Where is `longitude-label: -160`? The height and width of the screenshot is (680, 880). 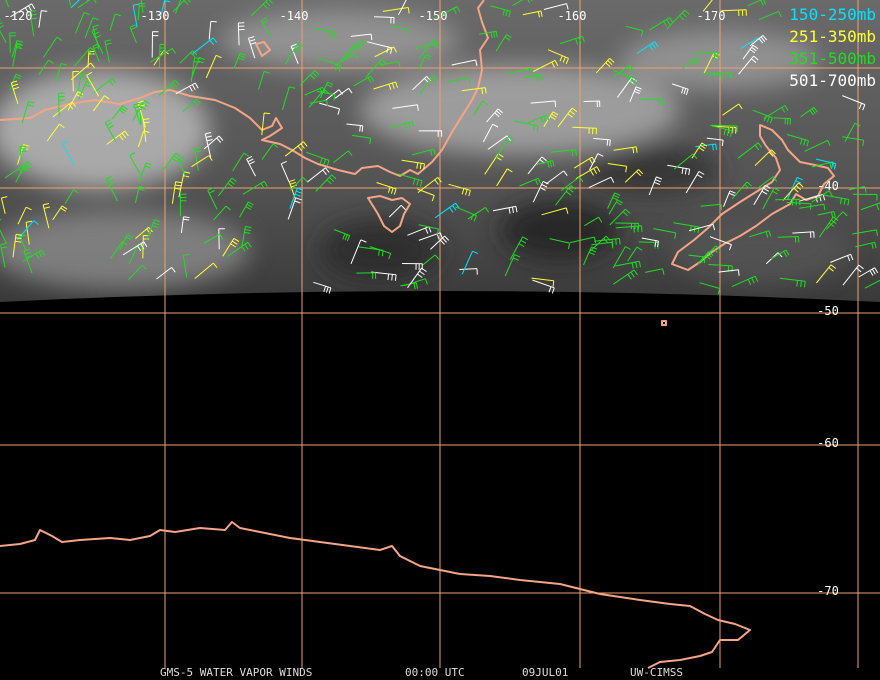 longitude-label: -160 is located at coordinates (572, 16).